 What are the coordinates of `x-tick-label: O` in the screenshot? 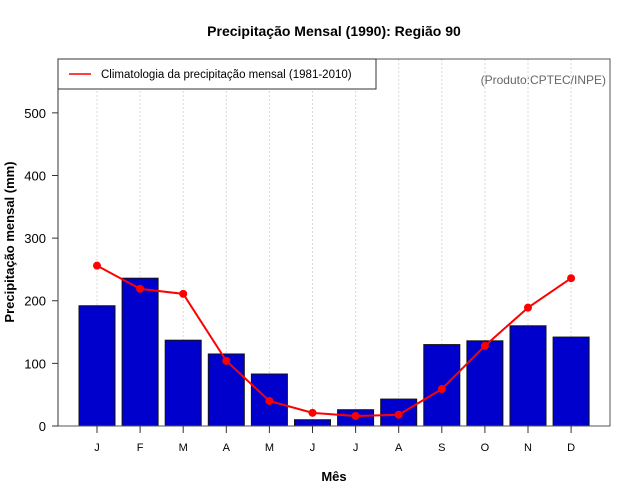 It's located at (485, 448).